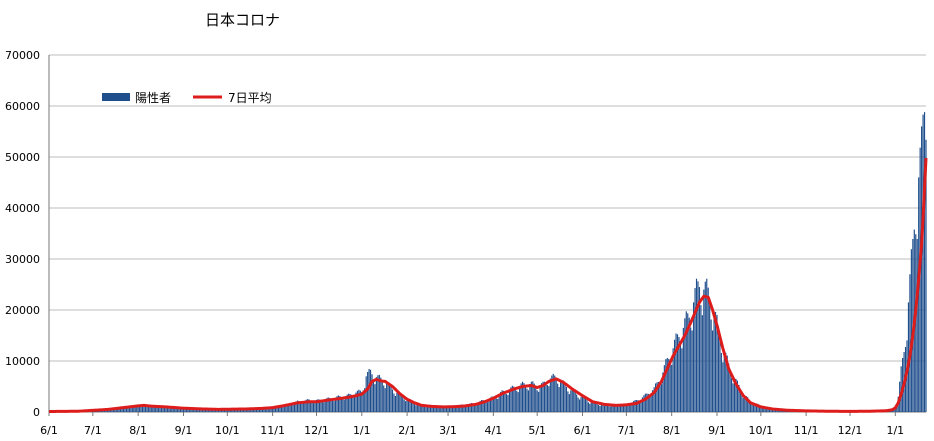 The height and width of the screenshot is (441, 934). I want to click on y-tick-label: 30000, so click(22, 259).